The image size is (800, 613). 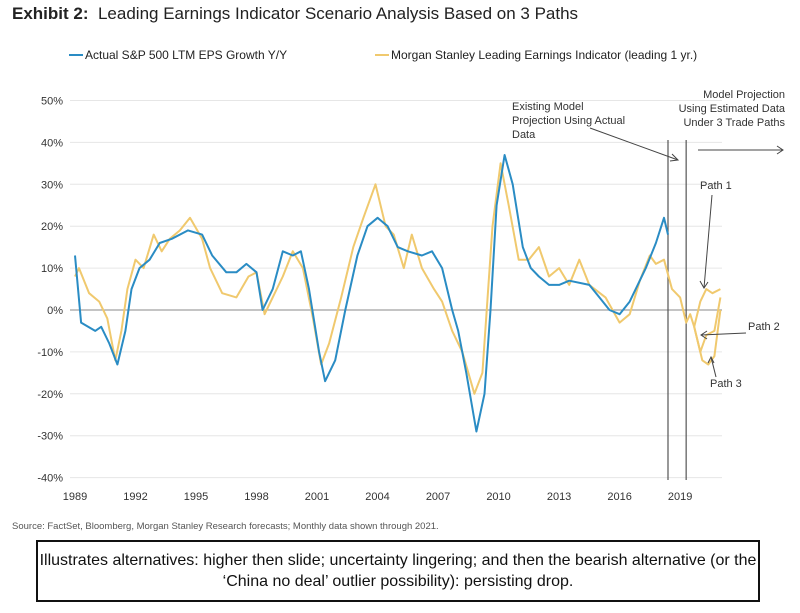 I want to click on y-tick-label: 40%, so click(x=52, y=143).